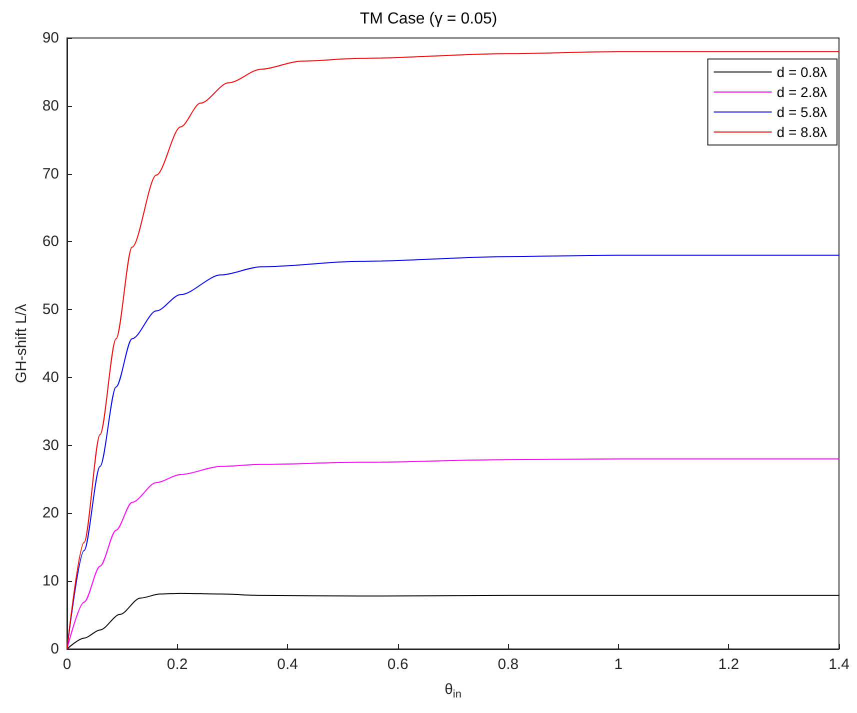 This screenshot has width=857, height=713. What do you see at coordinates (50, 581) in the screenshot?
I see `y-tick-label: 10` at bounding box center [50, 581].